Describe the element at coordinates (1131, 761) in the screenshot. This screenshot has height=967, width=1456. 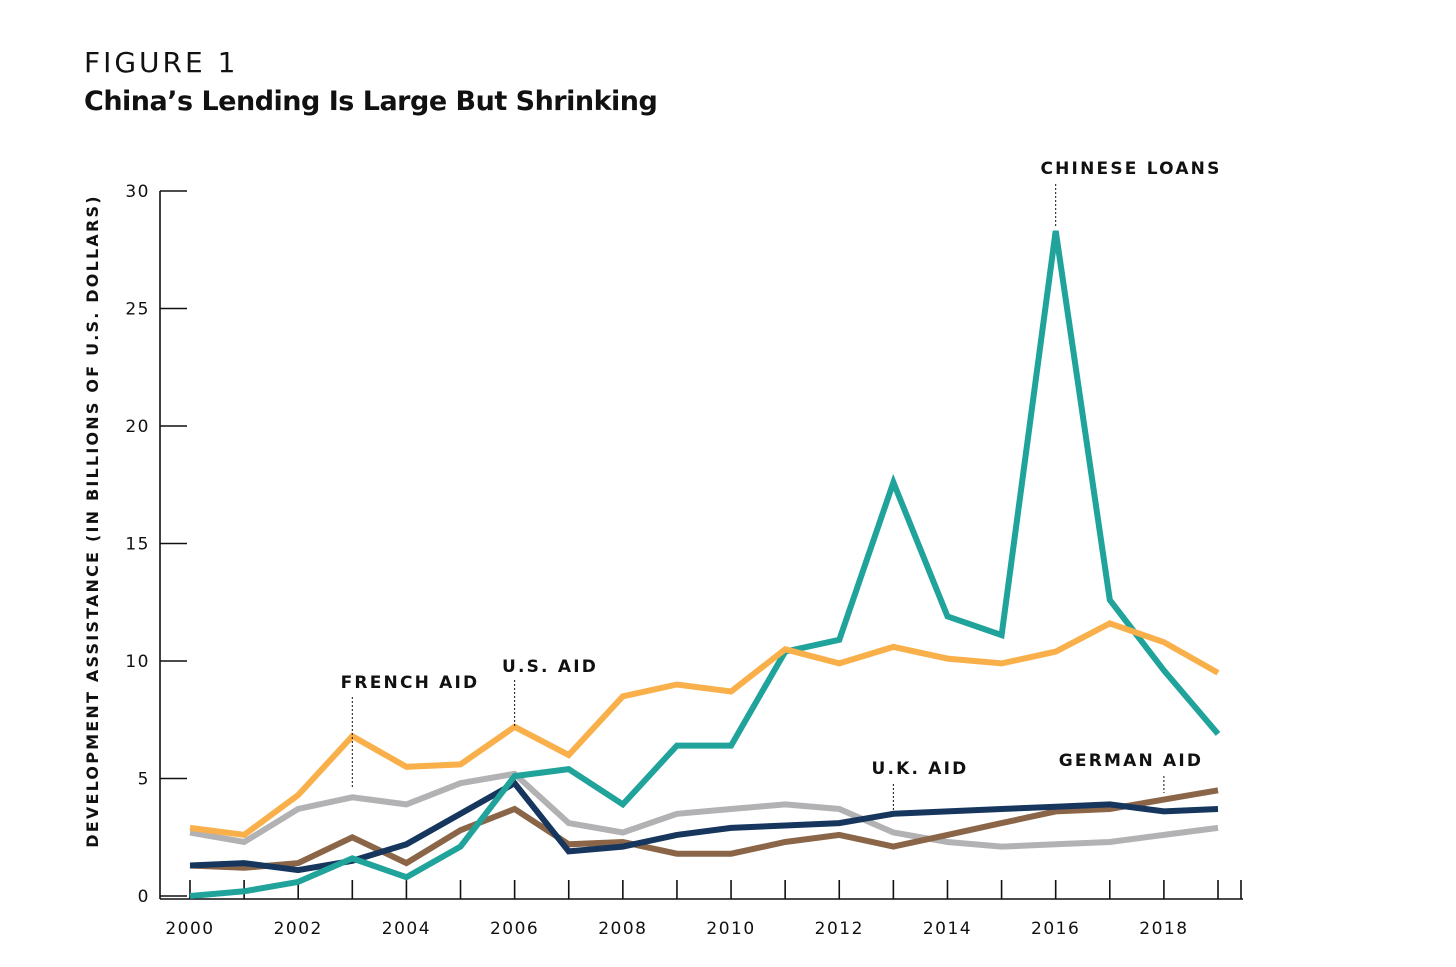
I see `annotation-label-german-aid: GERMAN AID` at that location.